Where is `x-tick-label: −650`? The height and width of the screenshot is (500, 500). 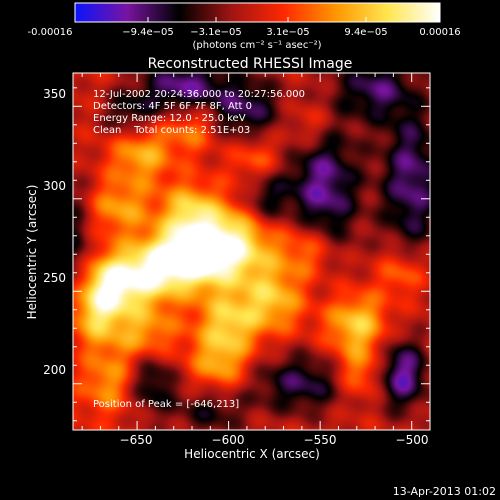
x-tick-label: −650 is located at coordinates (136, 440).